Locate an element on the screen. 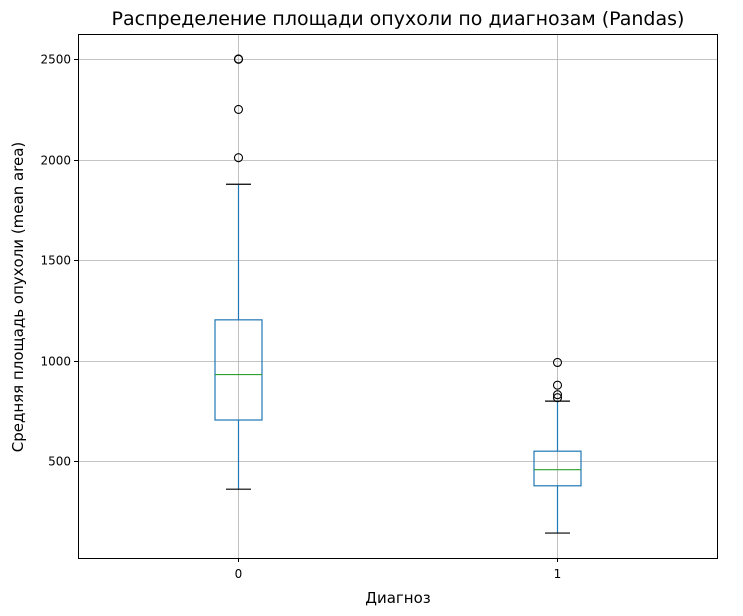  y-tick-label: 2500 is located at coordinates (55, 60).